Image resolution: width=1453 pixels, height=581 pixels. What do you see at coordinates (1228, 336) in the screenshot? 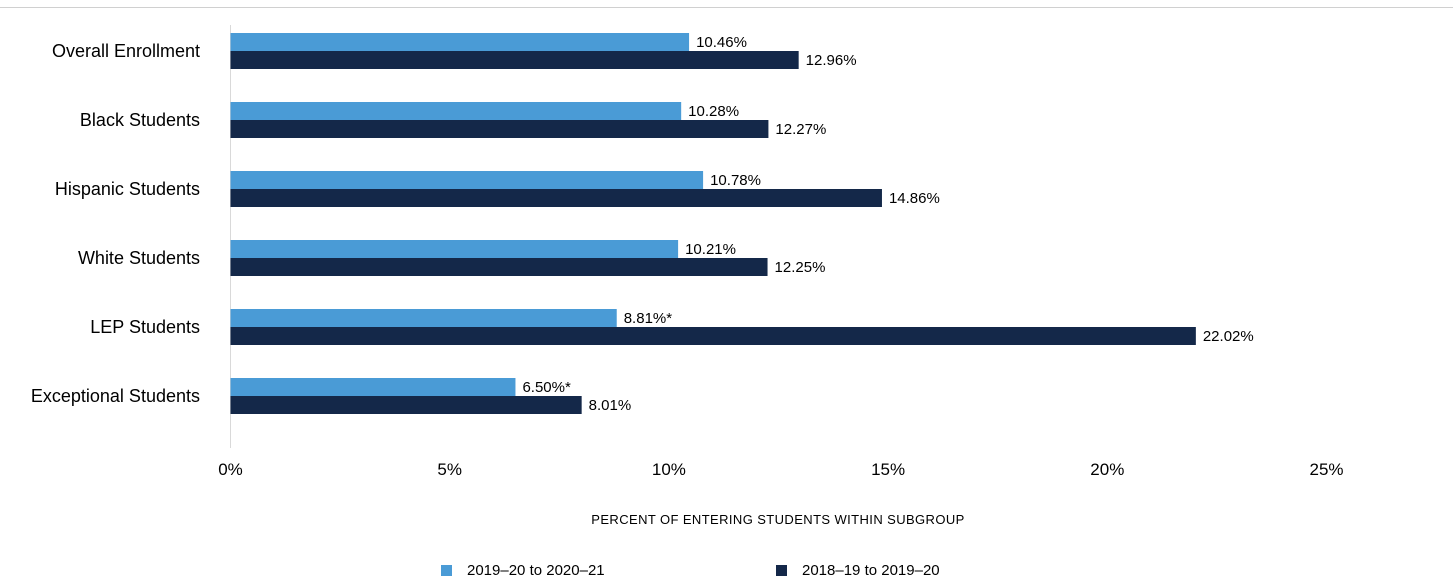
I see `data-label-series-2: 22.02%` at bounding box center [1228, 336].